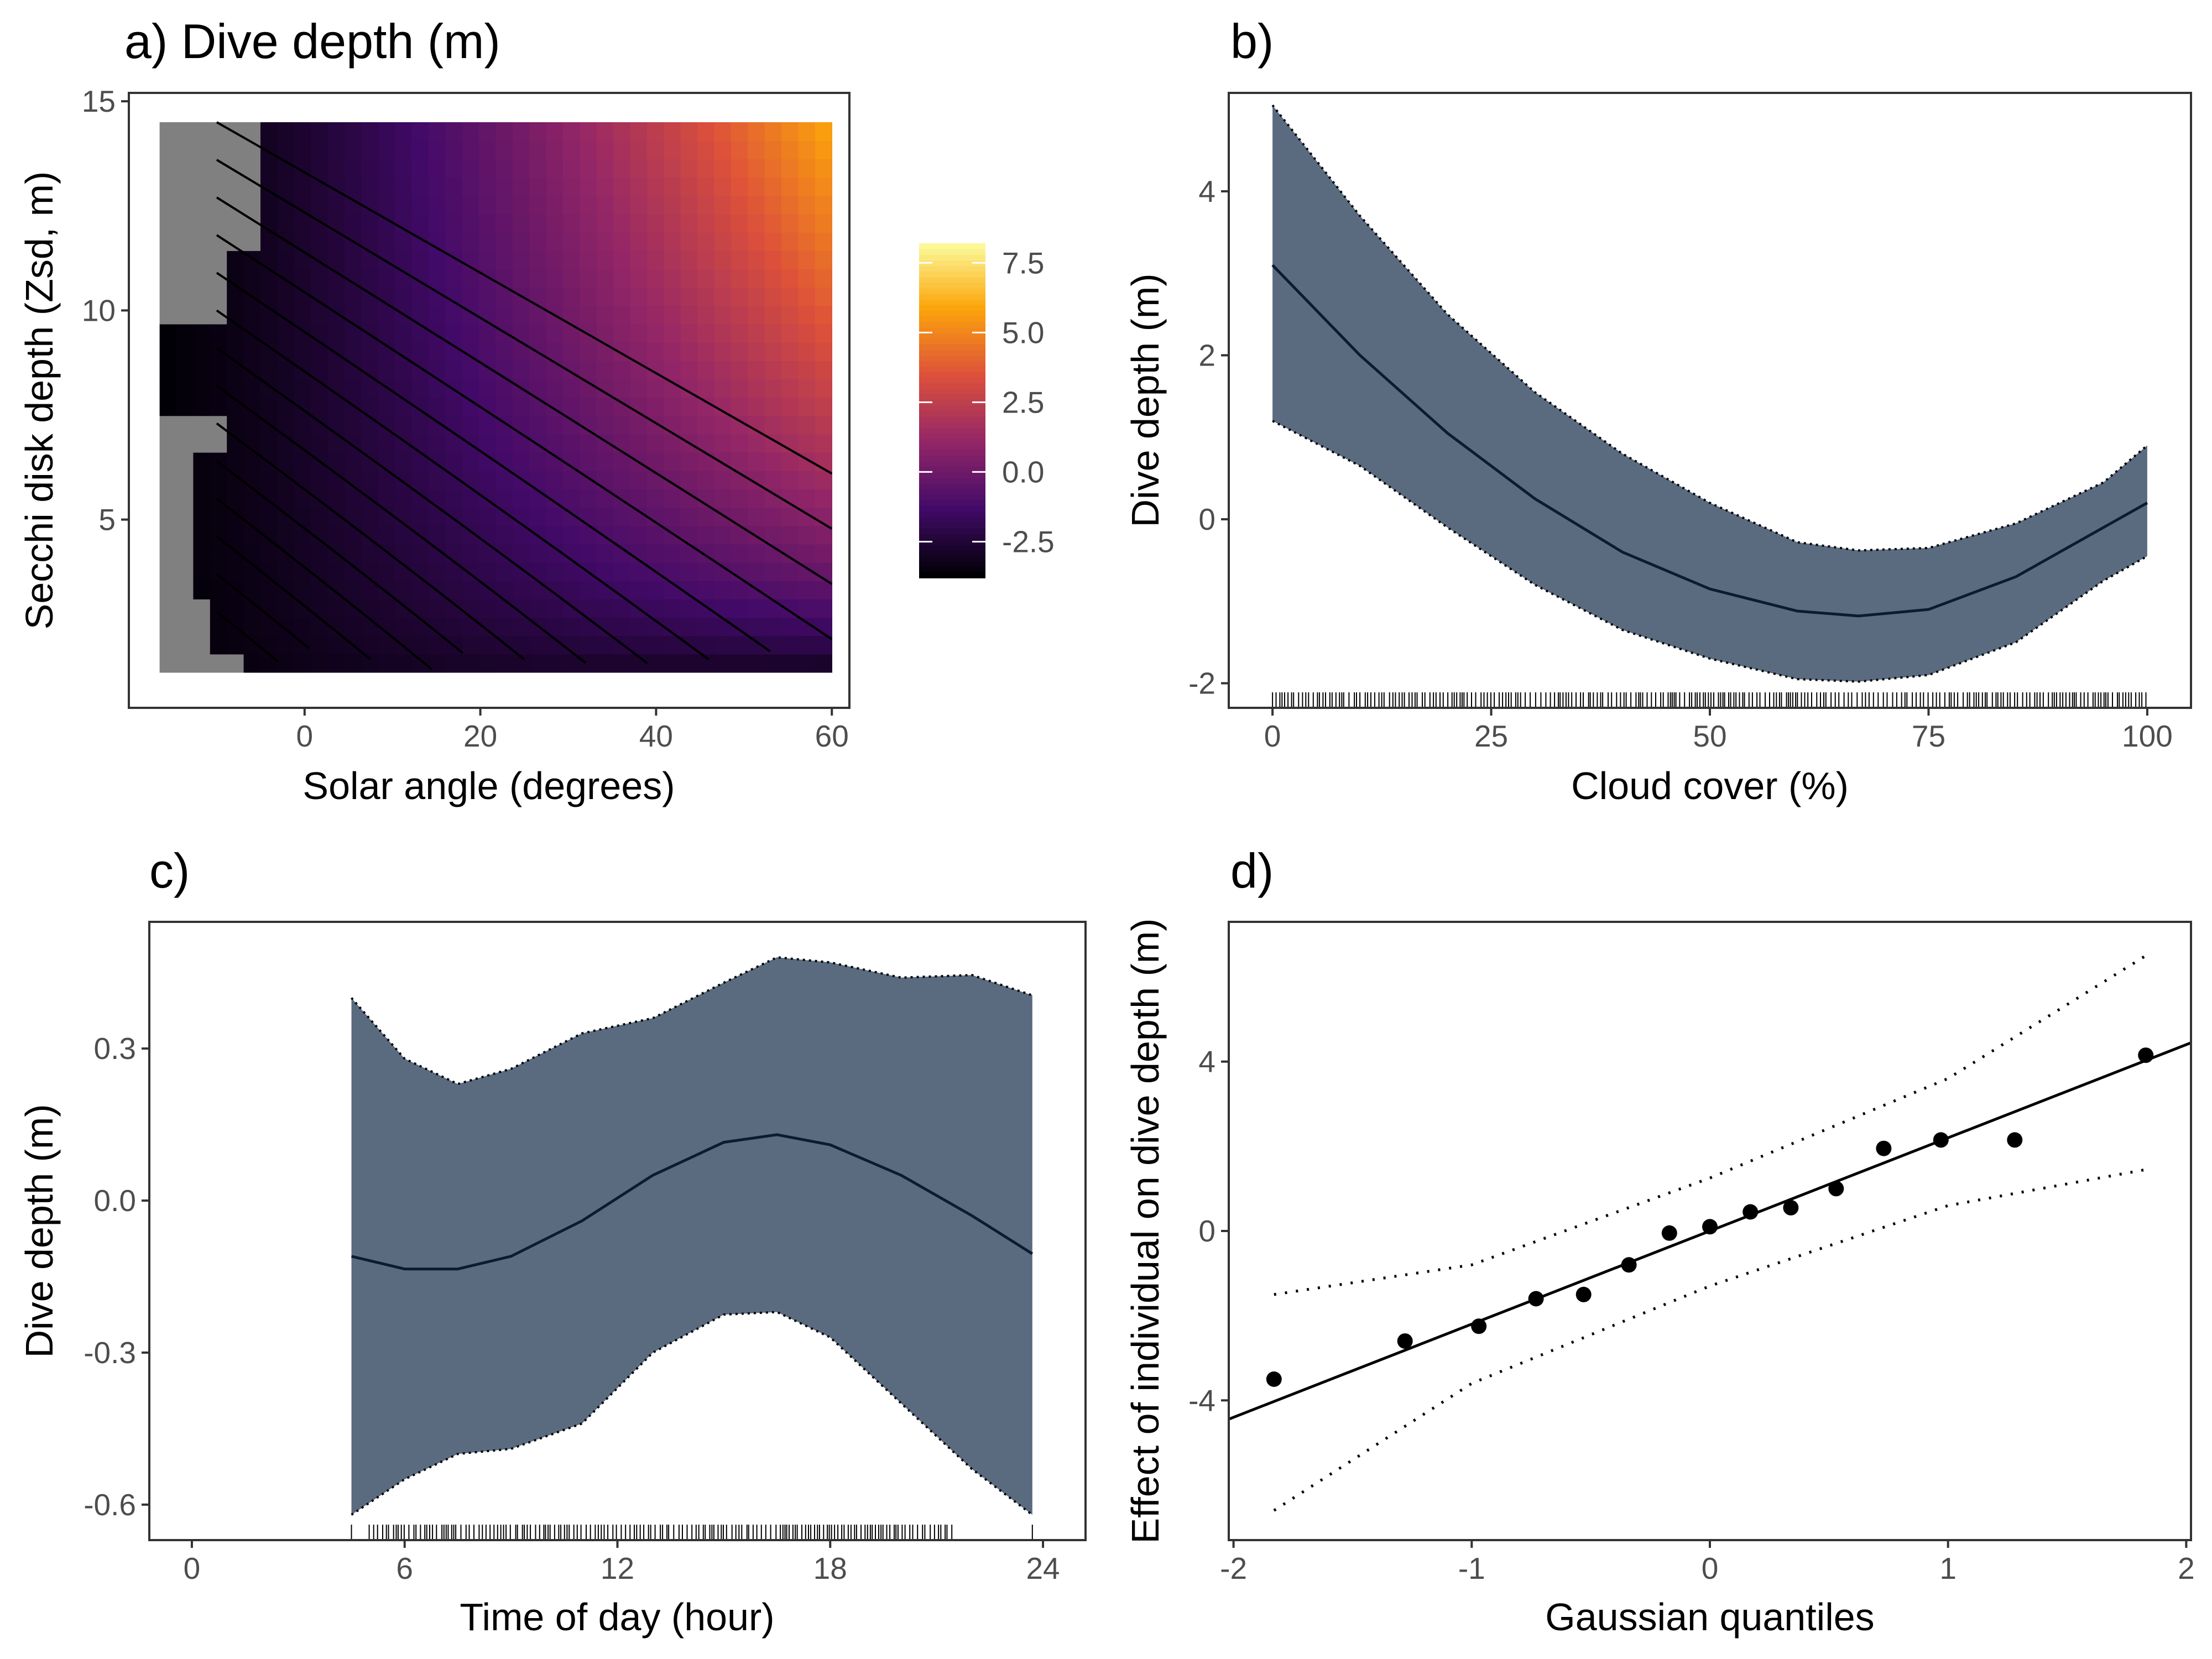  Describe the element at coordinates (1202, 1400) in the screenshot. I see `panel-d-y-tick-label: -4` at that location.